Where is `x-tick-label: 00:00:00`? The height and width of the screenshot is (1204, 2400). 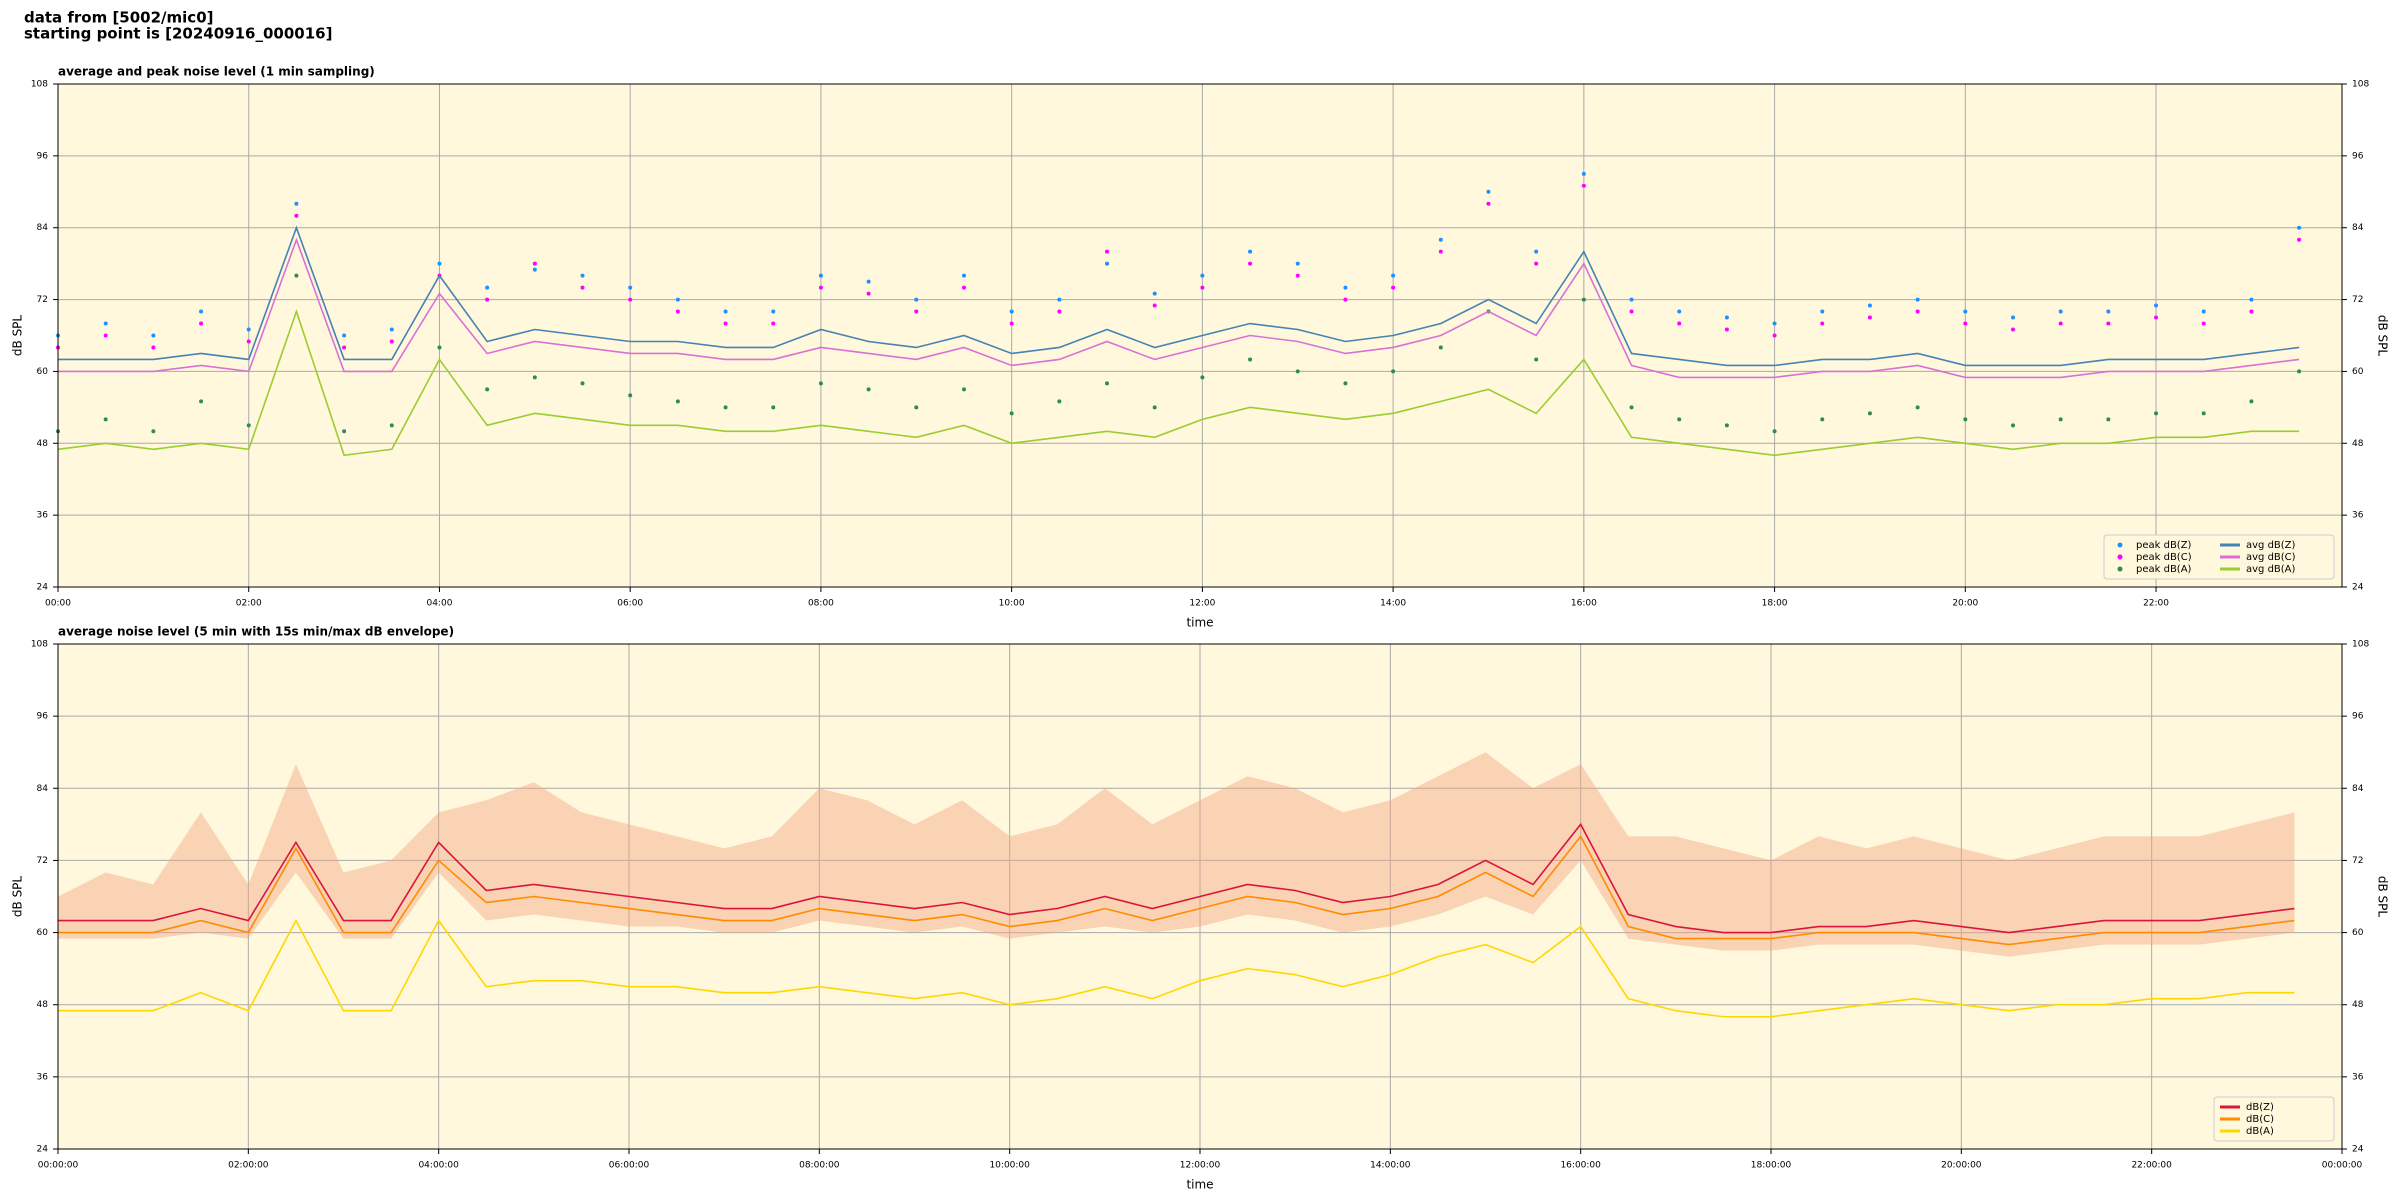 x-tick-label: 00:00:00 is located at coordinates (2342, 1166).